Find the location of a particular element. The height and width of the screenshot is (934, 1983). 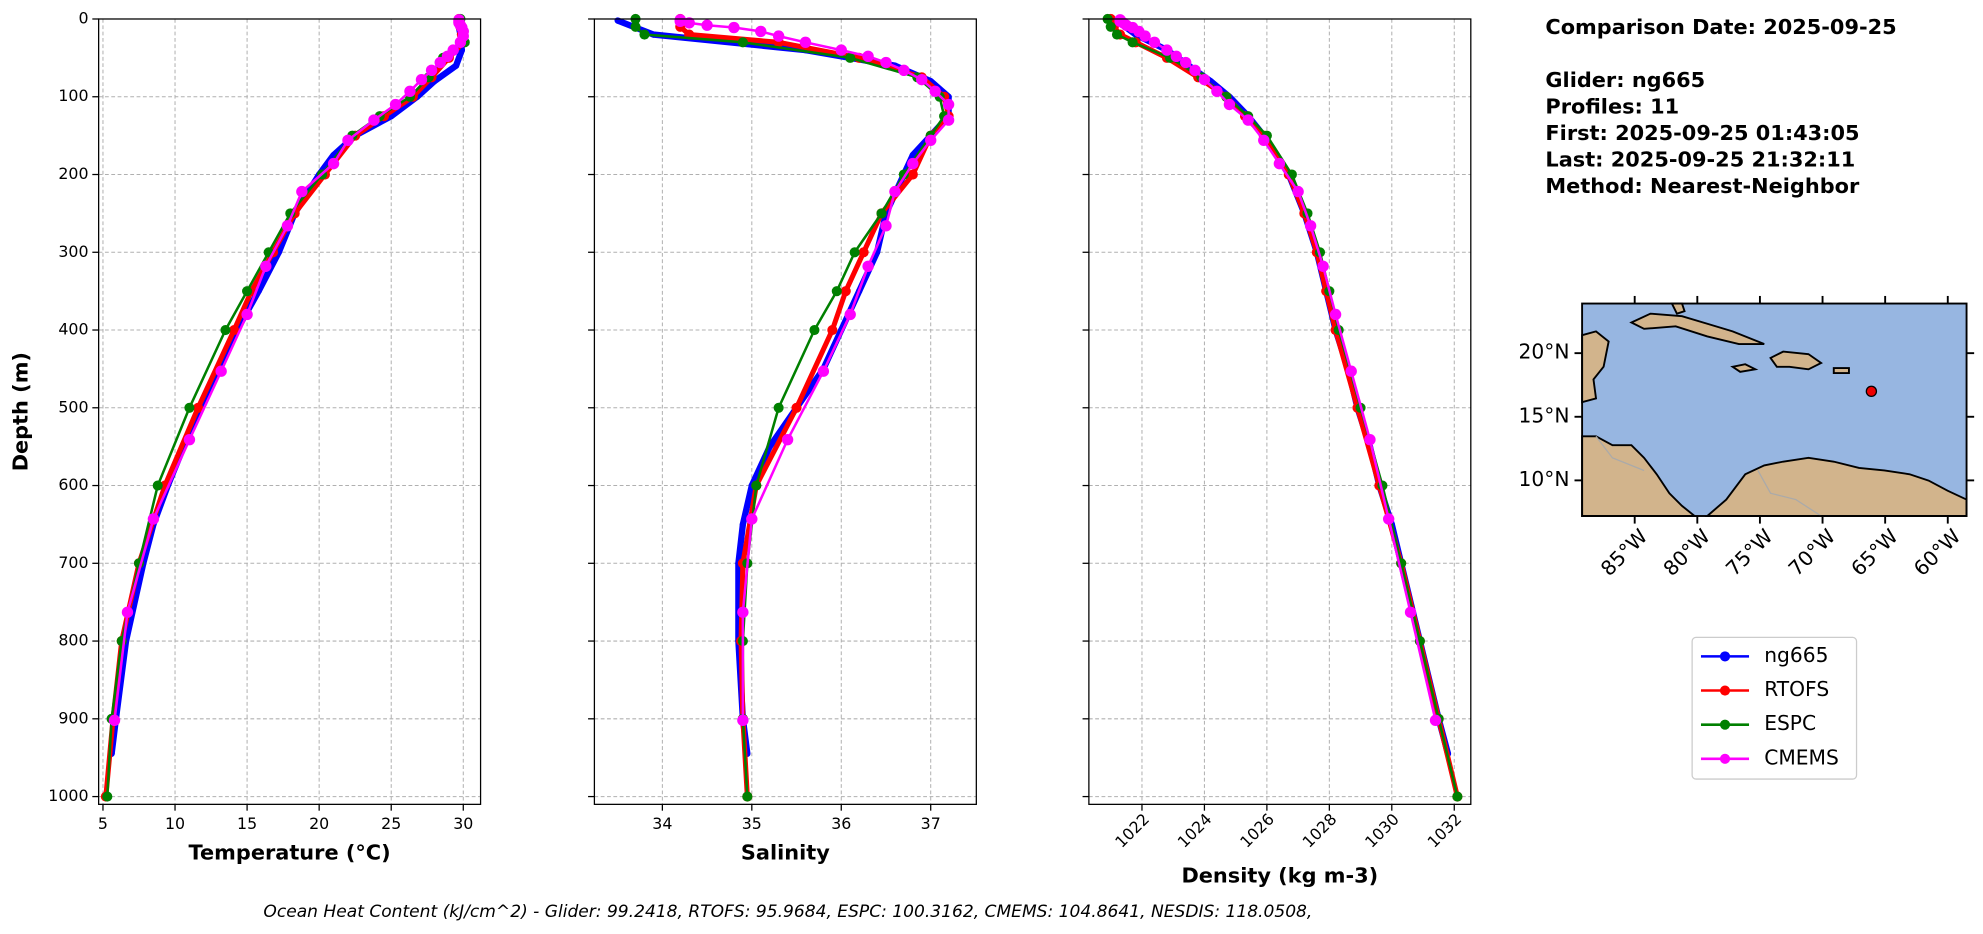

x-tick-label: 20 is located at coordinates (319, 823).